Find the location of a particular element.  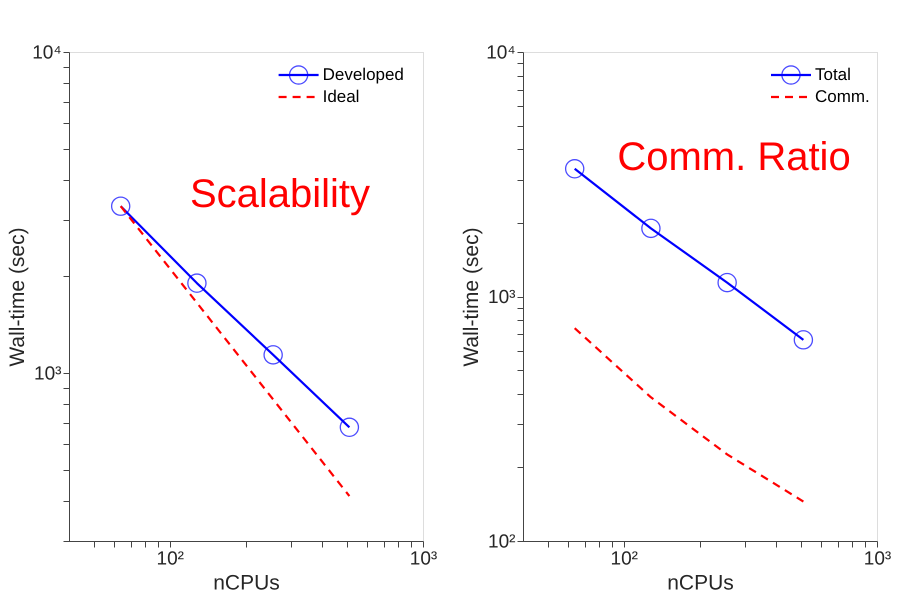

legend-label: Total is located at coordinates (833, 74).